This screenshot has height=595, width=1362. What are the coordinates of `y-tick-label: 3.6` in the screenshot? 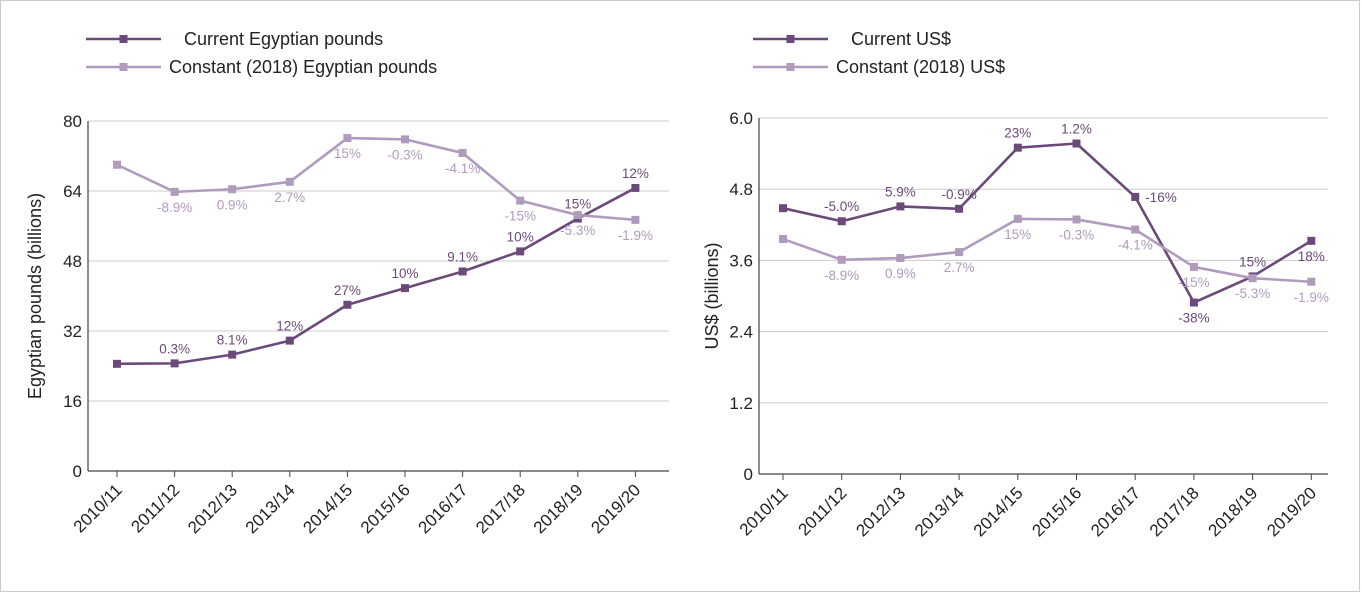 It's located at (741, 260).